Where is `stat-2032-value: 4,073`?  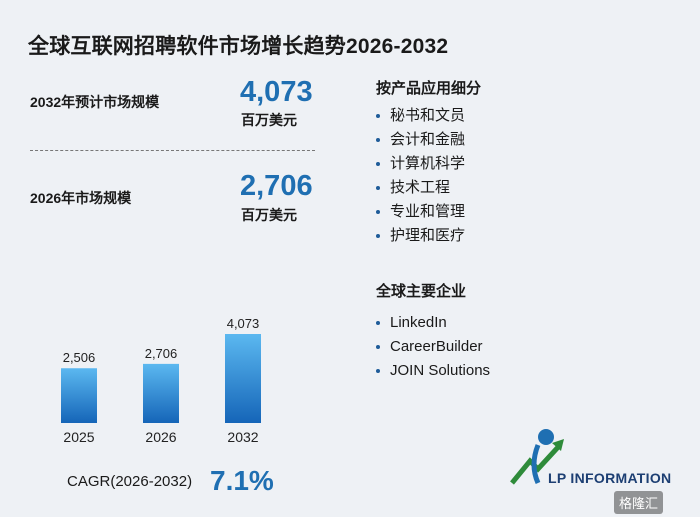
stat-2032-value: 4,073 is located at coordinates (276, 92).